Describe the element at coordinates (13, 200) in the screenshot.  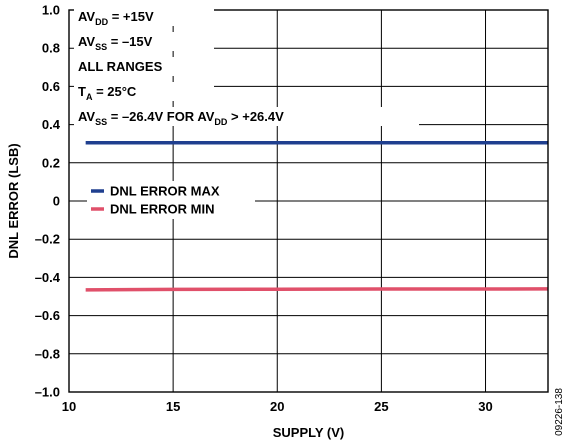
I see `y-axis-label: DNL ERROR (LSB)` at that location.